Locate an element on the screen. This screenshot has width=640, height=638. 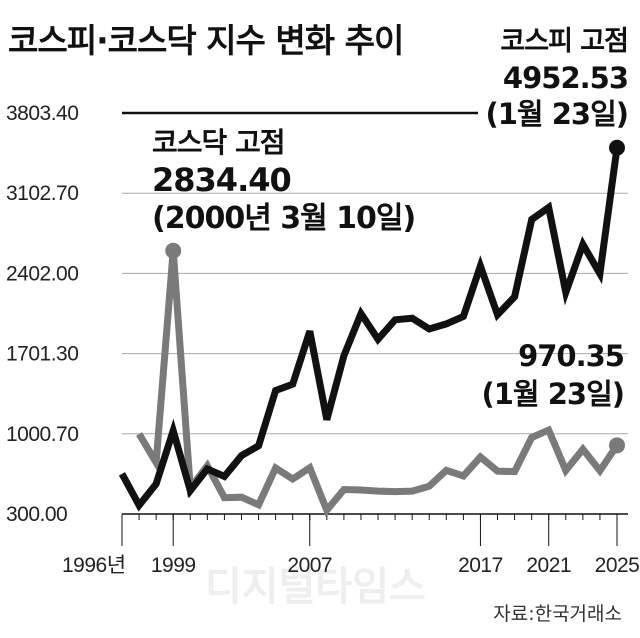
x-tick-label: 2025 is located at coordinates (617, 565).